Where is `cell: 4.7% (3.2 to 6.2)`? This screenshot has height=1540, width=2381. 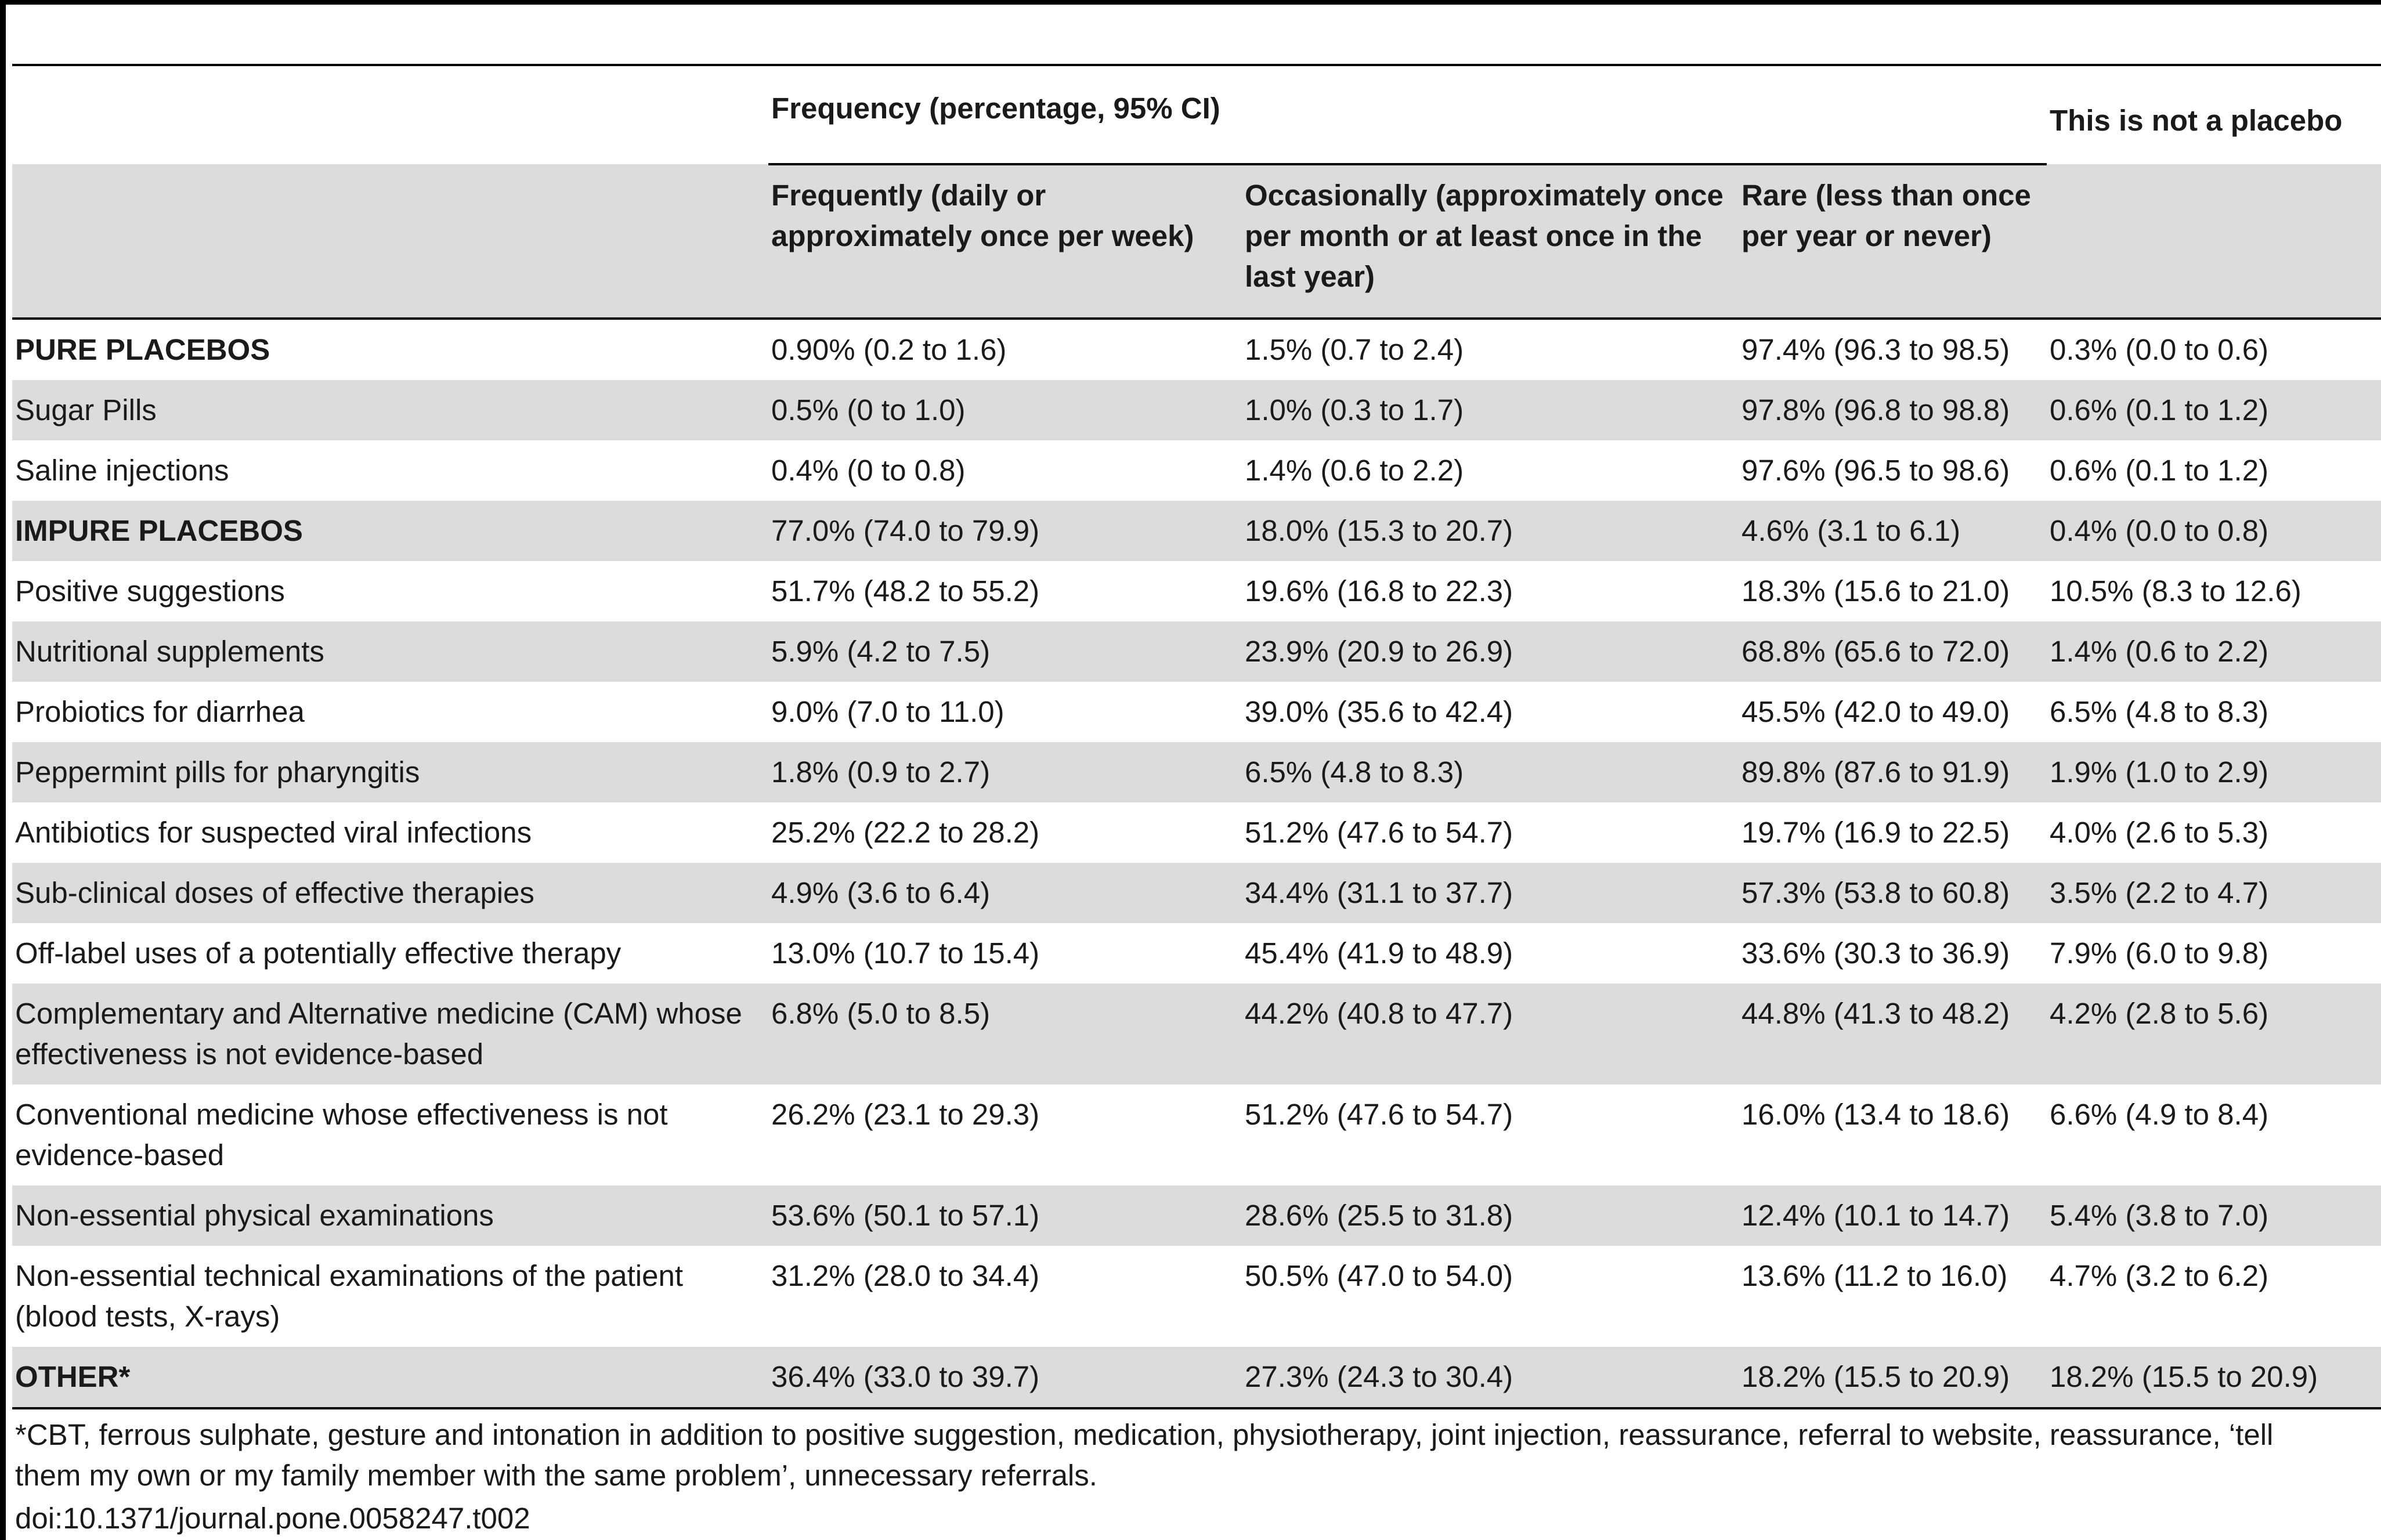
cell: 4.7% (3.2 to 6.2) is located at coordinates (2159, 1275).